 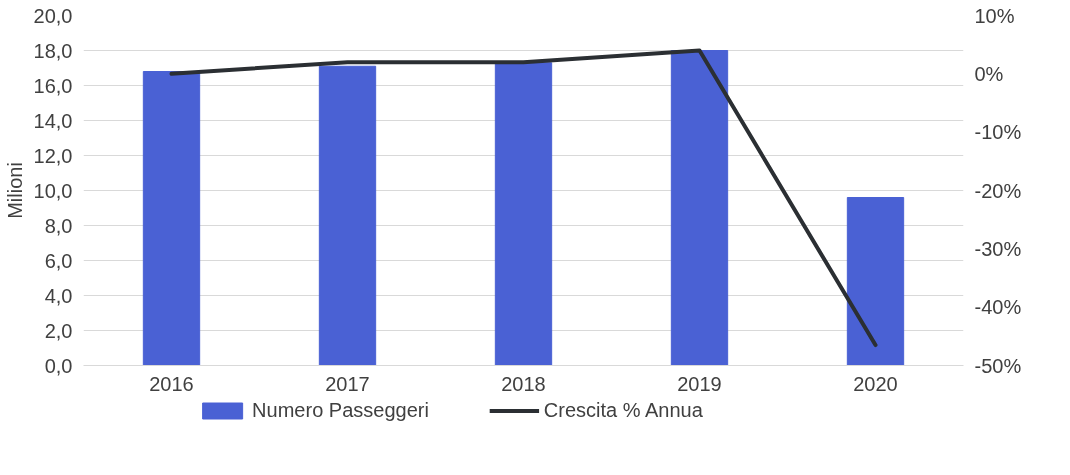 I want to click on y2-tick-label: 10%, so click(x=994, y=15).